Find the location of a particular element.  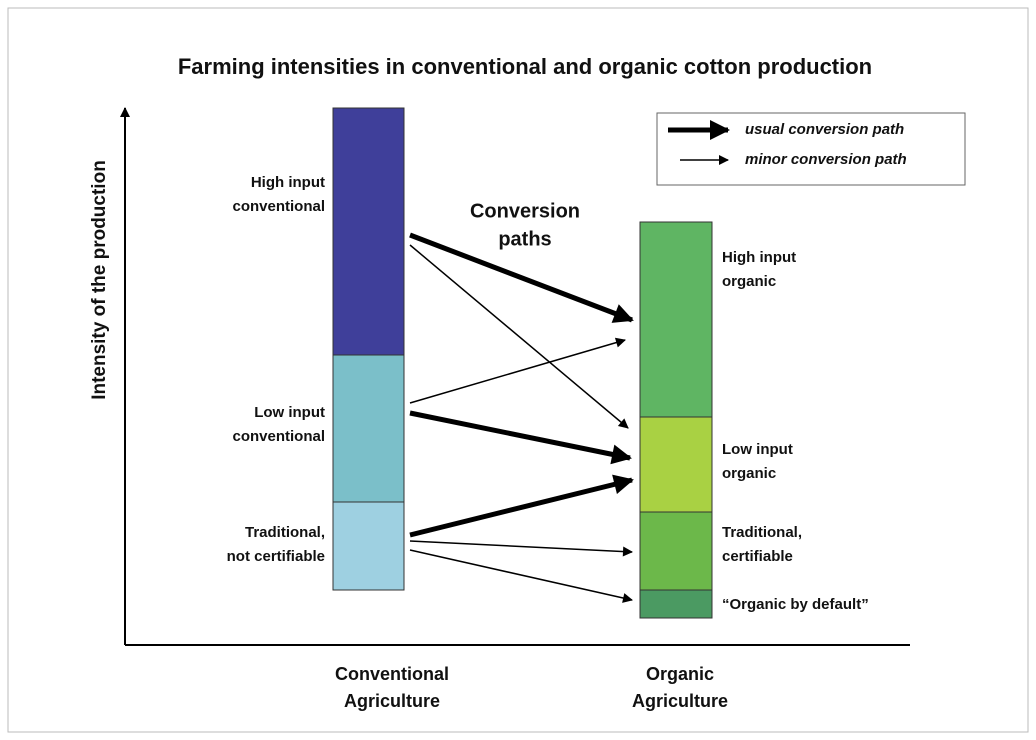

segment-label: not certifiable is located at coordinates (276, 556).